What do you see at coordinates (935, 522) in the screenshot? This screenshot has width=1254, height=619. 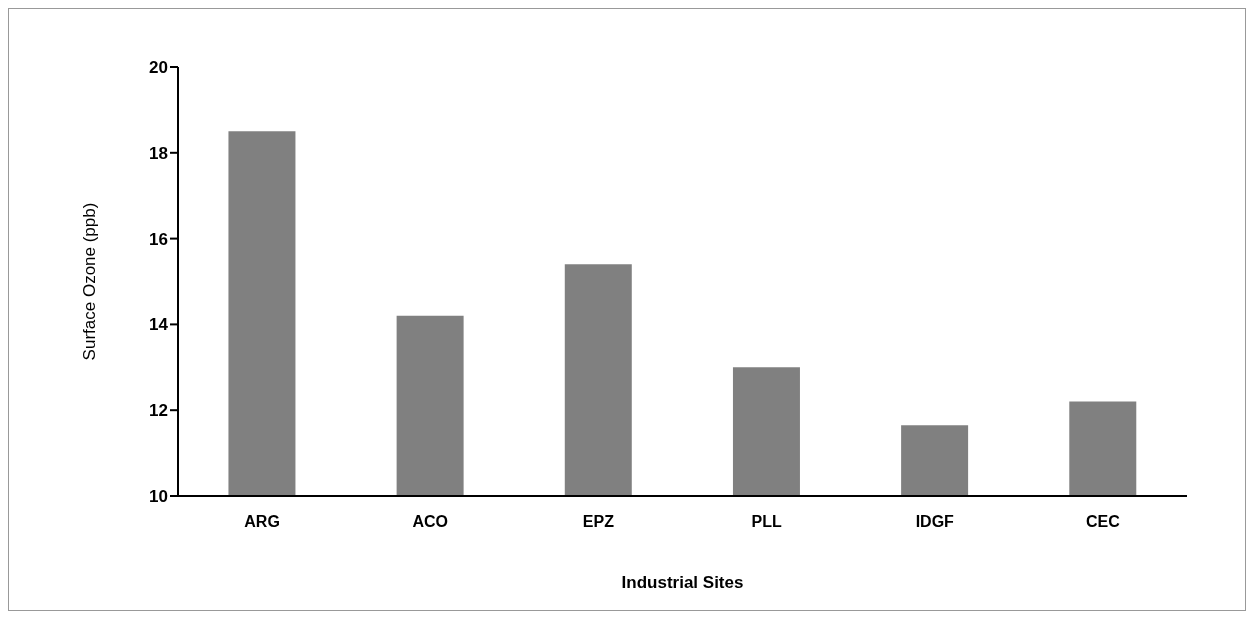 I see `x-tick-label: IDGF` at bounding box center [935, 522].